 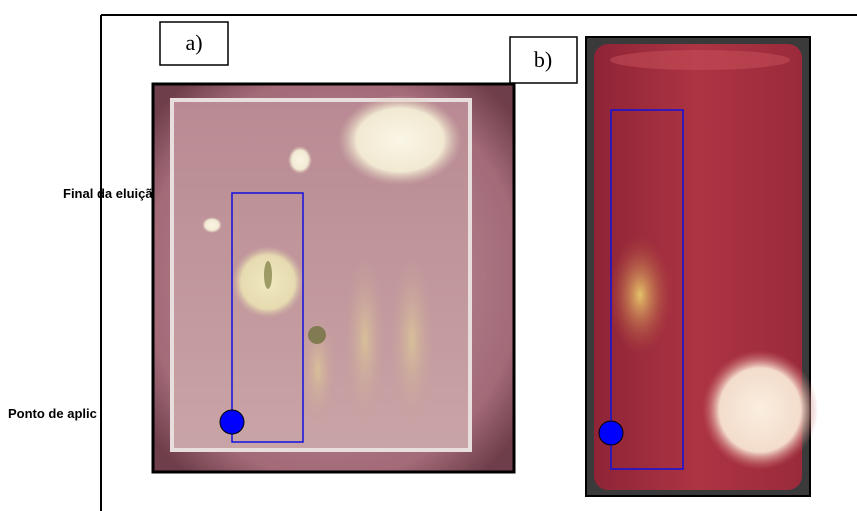 I want to click on elution-lane-b, so click(x=647, y=289).